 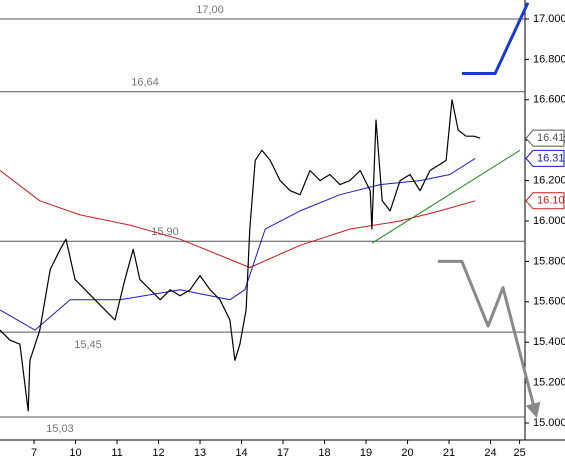 I want to click on x-tick-label: 21, so click(x=449, y=453).